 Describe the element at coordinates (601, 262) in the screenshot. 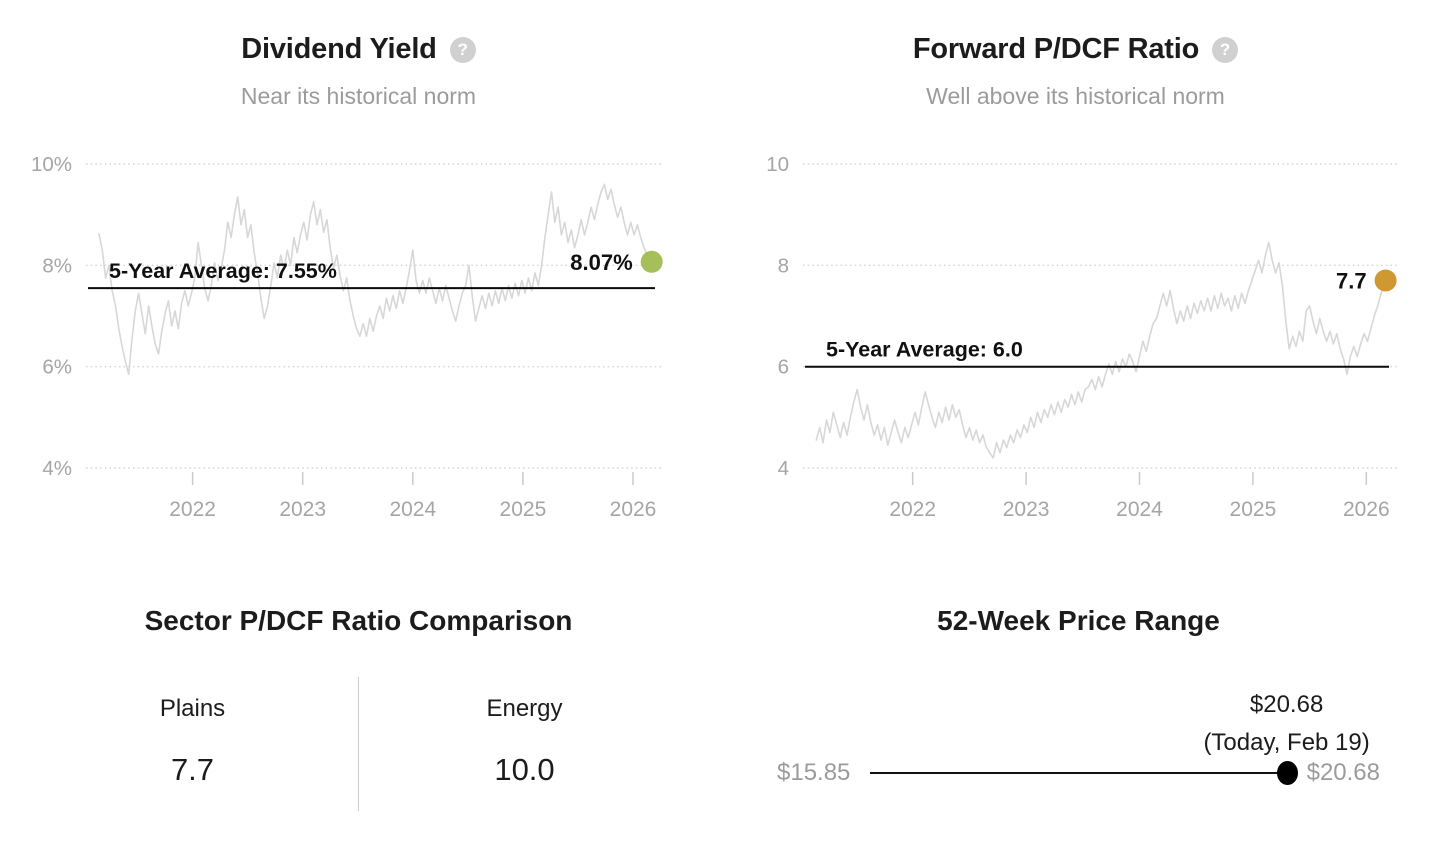

I see `svg-text: 8.07%` at that location.